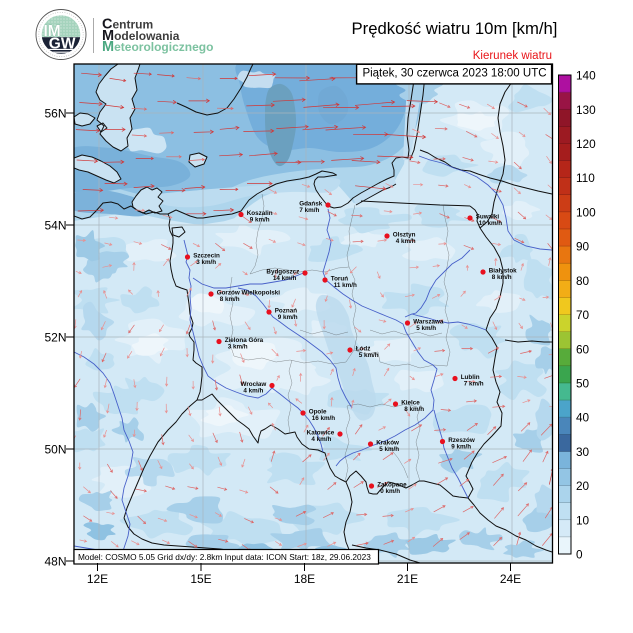 The height and width of the screenshot is (633, 633). Describe the element at coordinates (583, 486) in the screenshot. I see `svg-text: 20` at that location.